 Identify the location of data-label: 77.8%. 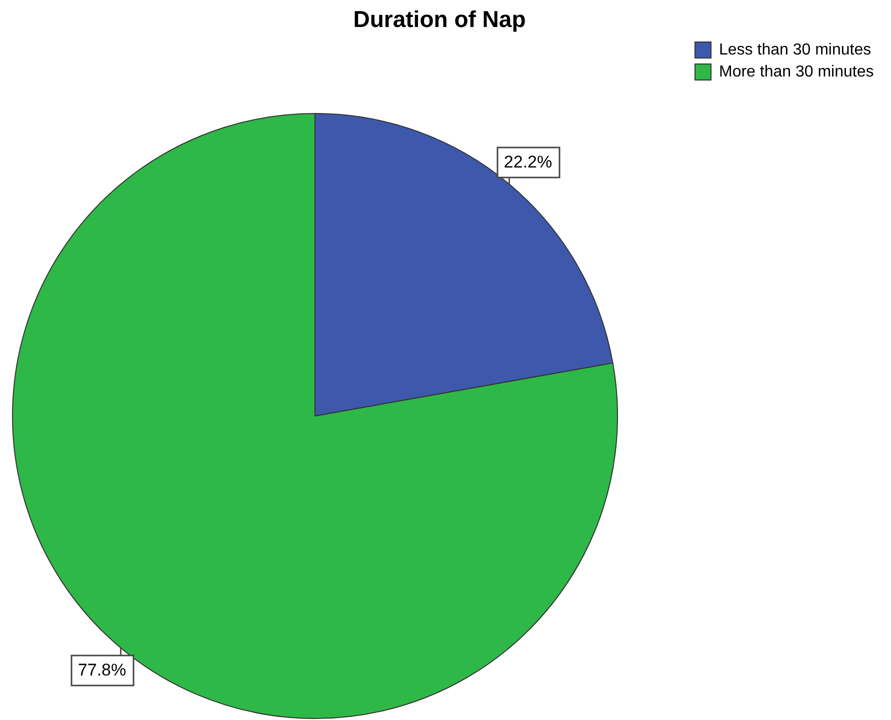
(102, 670).